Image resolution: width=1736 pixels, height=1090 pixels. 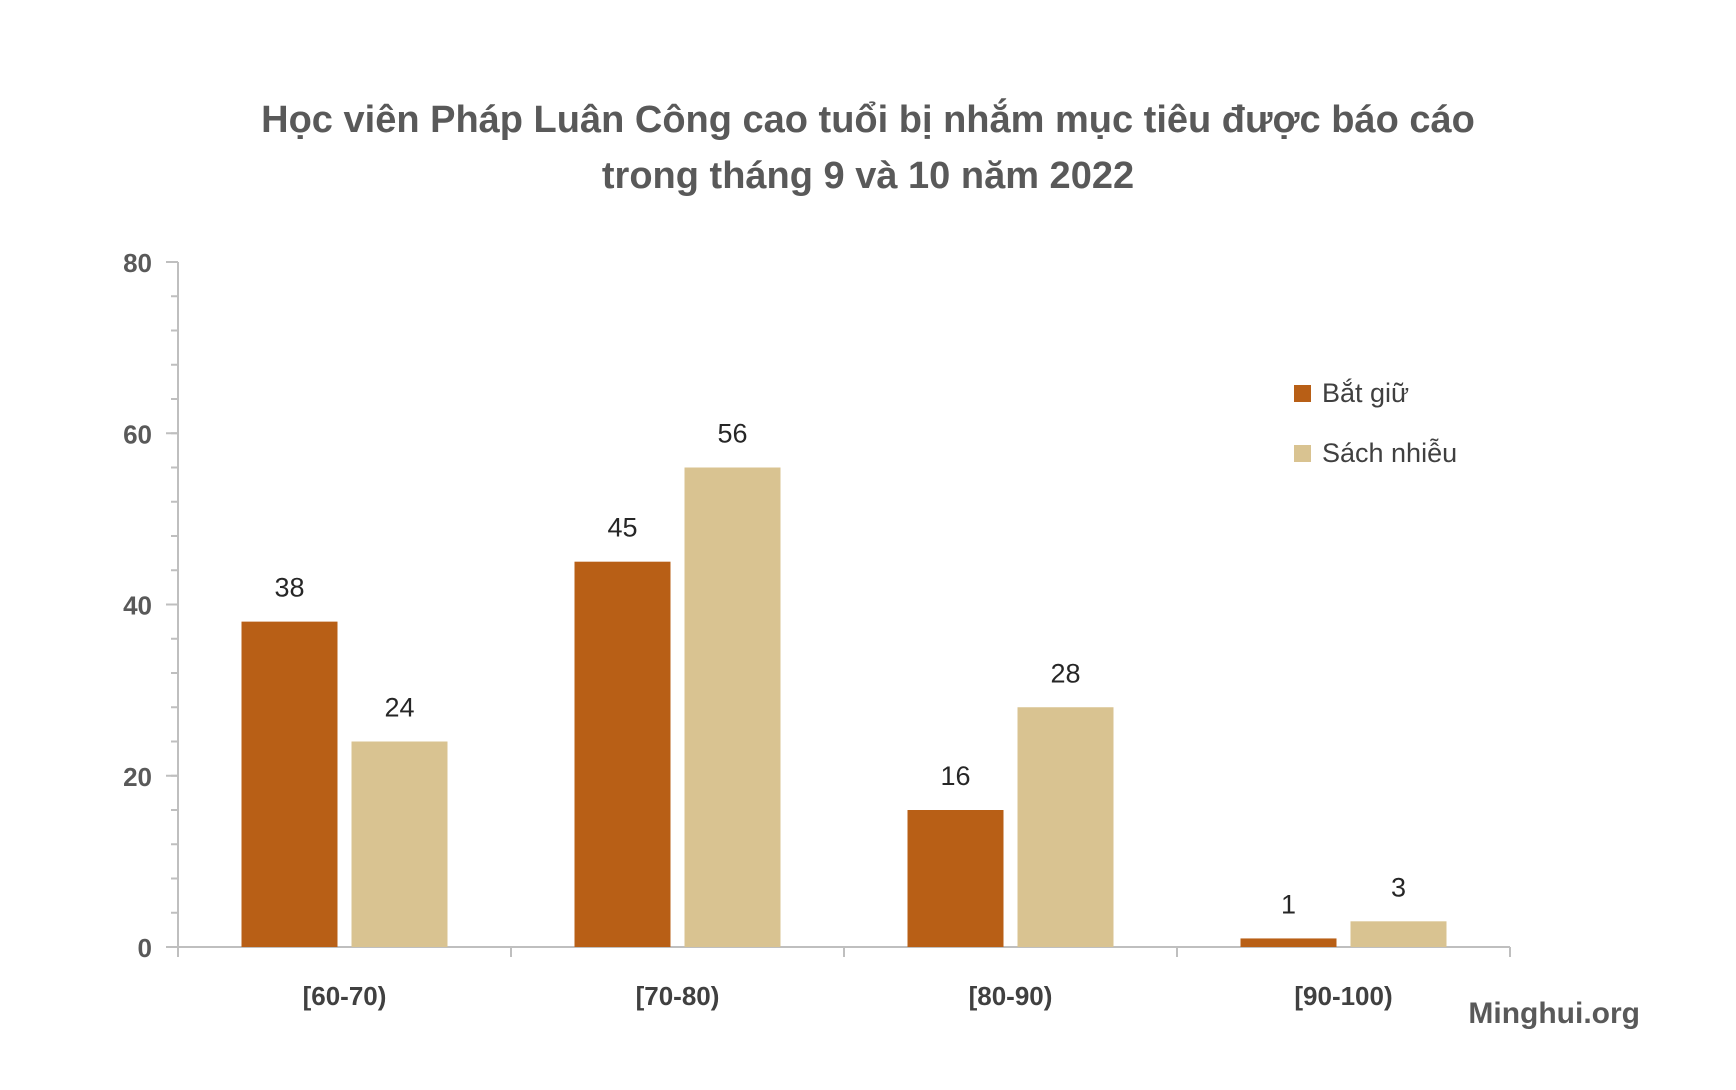 I want to click on x-tick-label: [60-70), so click(x=345, y=996).